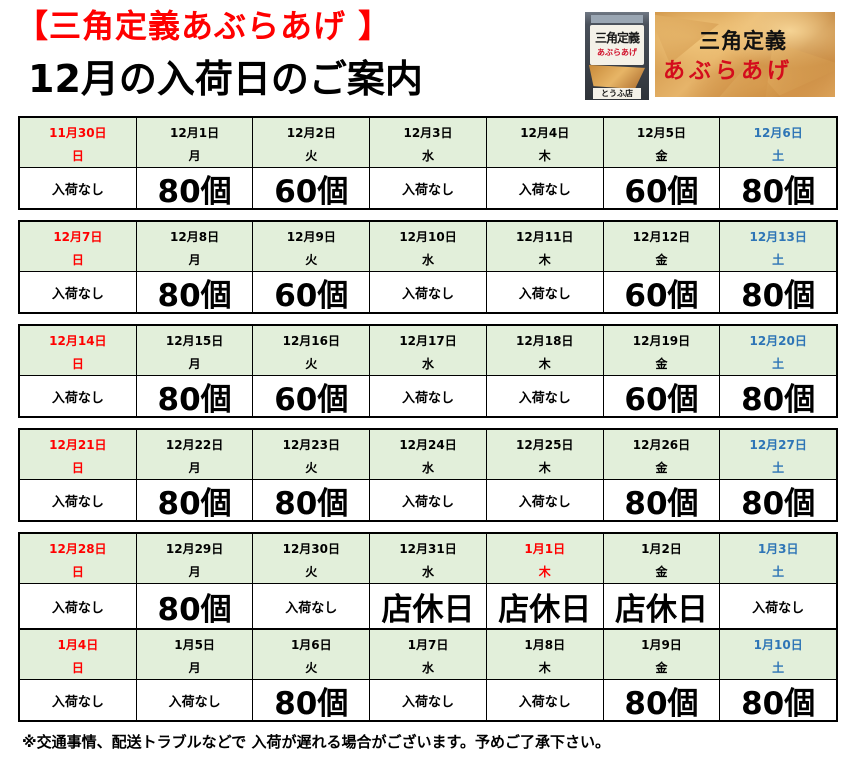 Image resolution: width=861 pixels, height=768 pixels. Describe the element at coordinates (778, 132) in the screenshot. I see `date-label: 12月6日` at that location.